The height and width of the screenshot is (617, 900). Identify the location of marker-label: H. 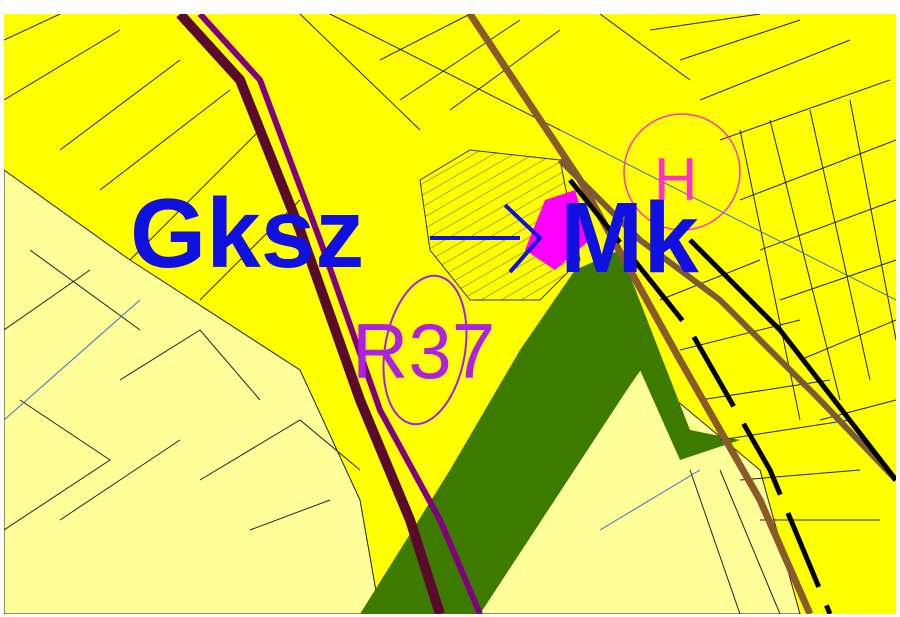
(675, 179).